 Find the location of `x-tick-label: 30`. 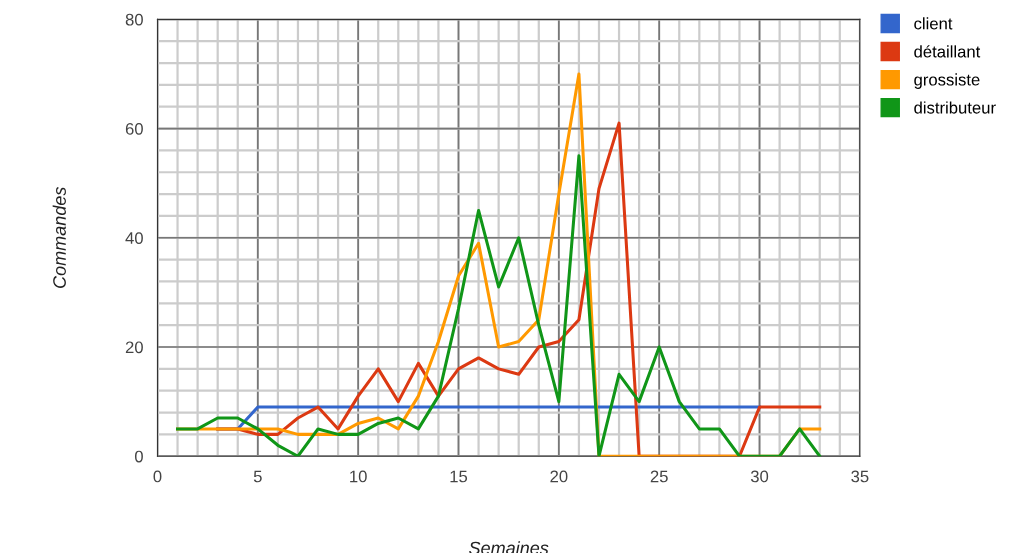

x-tick-label: 30 is located at coordinates (759, 476).